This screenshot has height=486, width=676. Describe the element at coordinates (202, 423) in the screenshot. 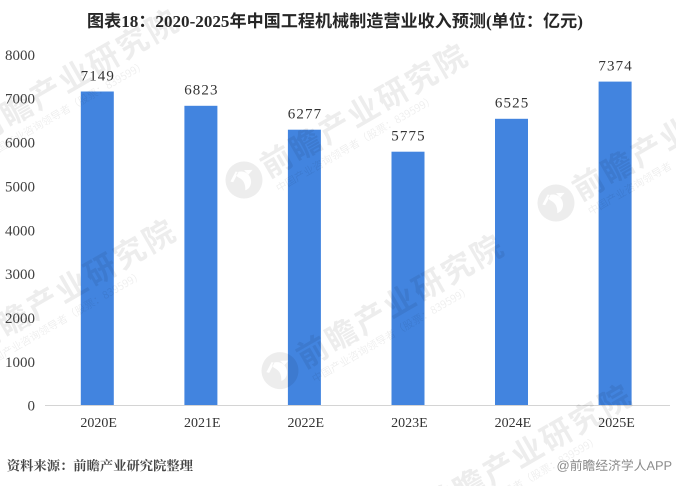

I see `svg-text: 2021E` at that location.